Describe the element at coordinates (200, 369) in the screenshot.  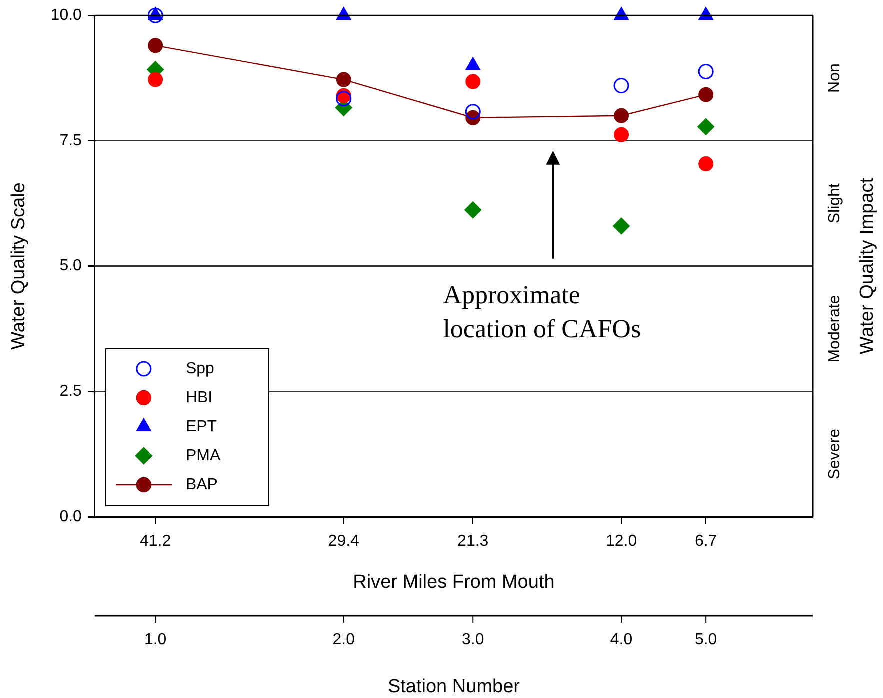
I see `legend-label: Spp` at that location.